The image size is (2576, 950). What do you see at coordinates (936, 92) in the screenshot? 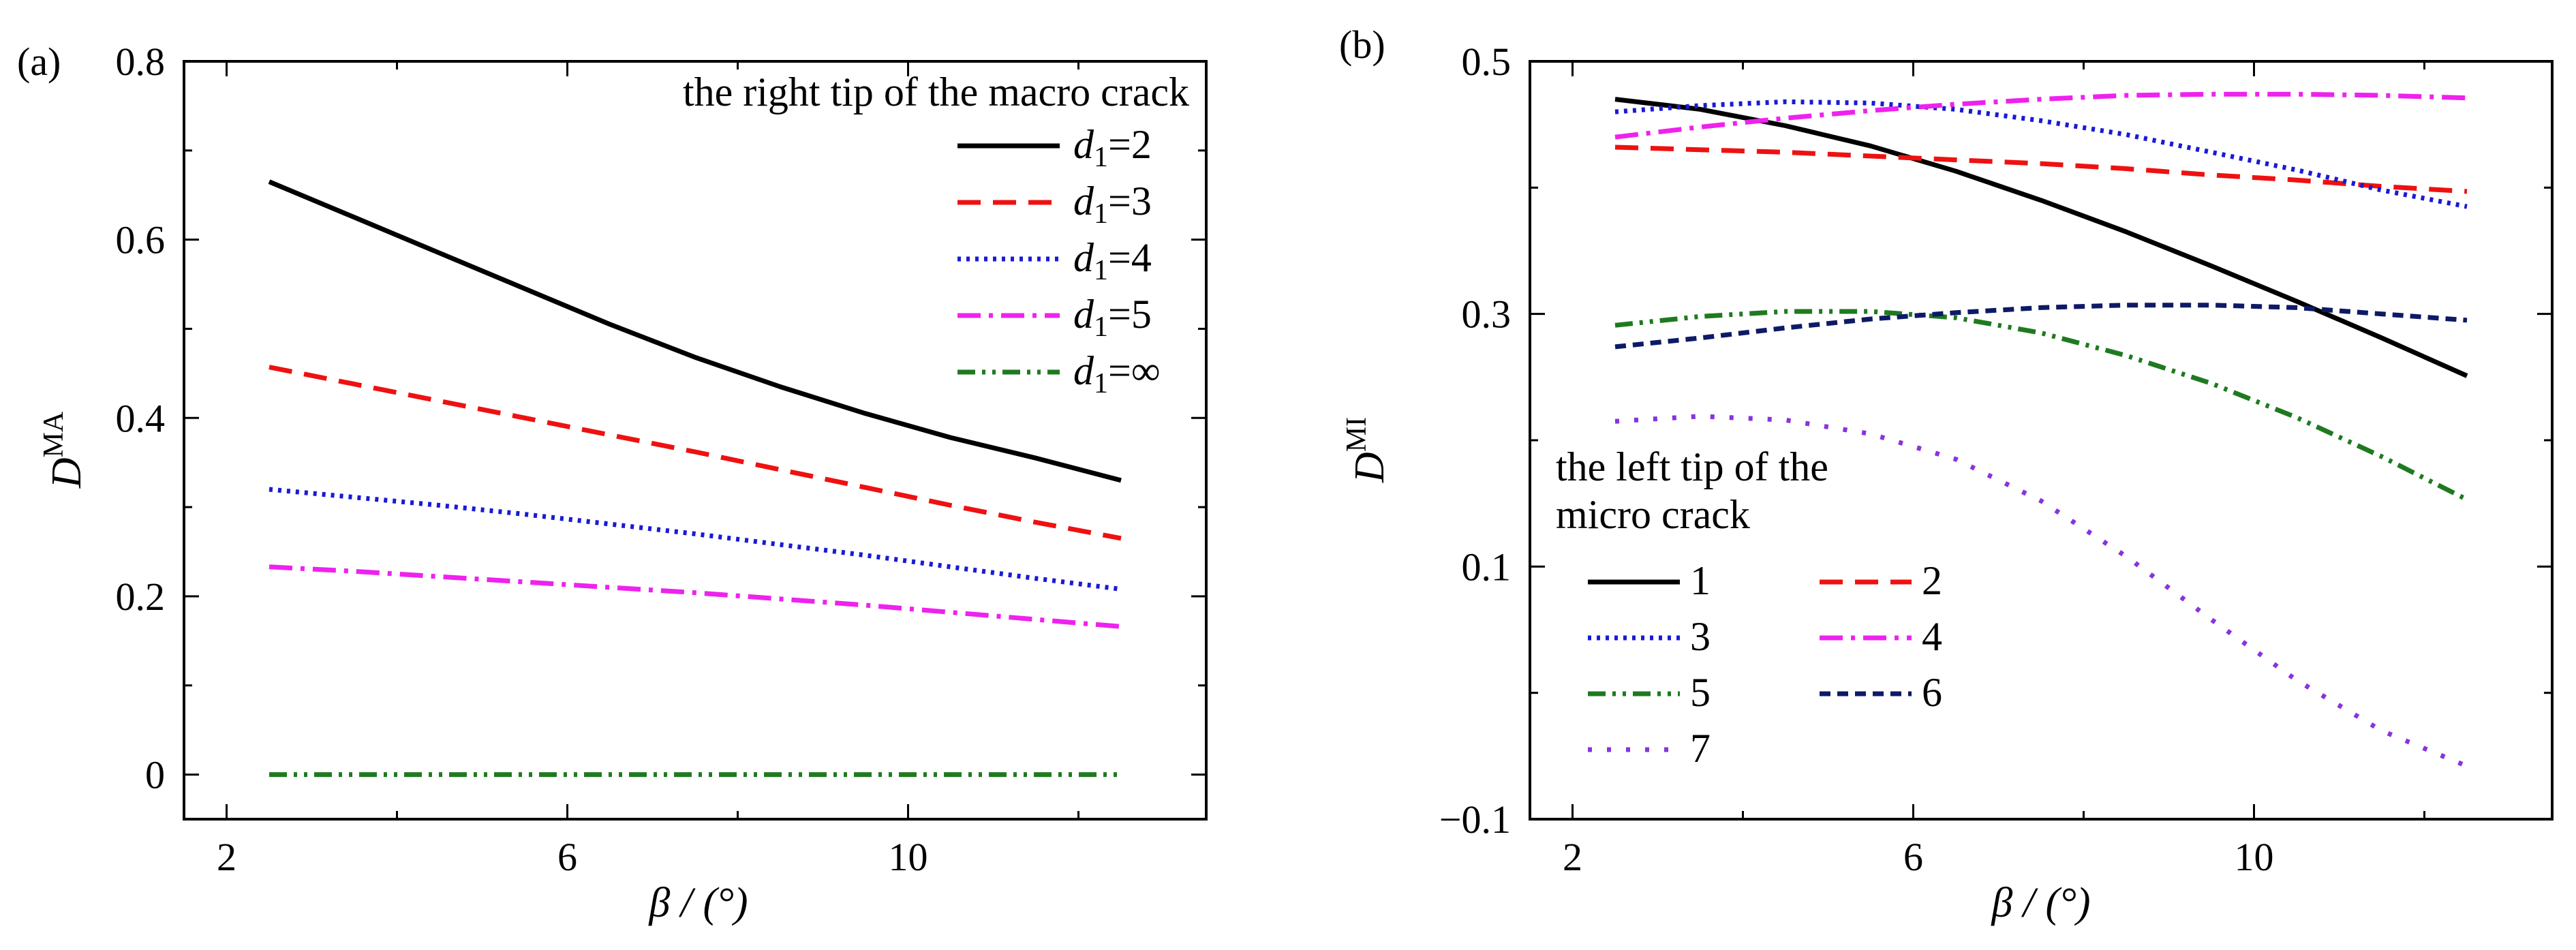
I see `panel-a-legend-title: the right tip of the macro crack` at bounding box center [936, 92].